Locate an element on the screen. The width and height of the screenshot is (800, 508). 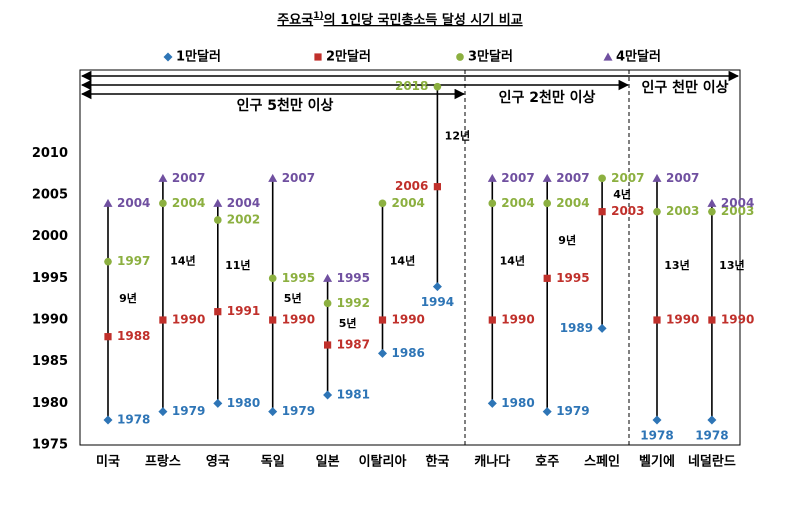
y-tick-label: 1975 is located at coordinates (50, 445).